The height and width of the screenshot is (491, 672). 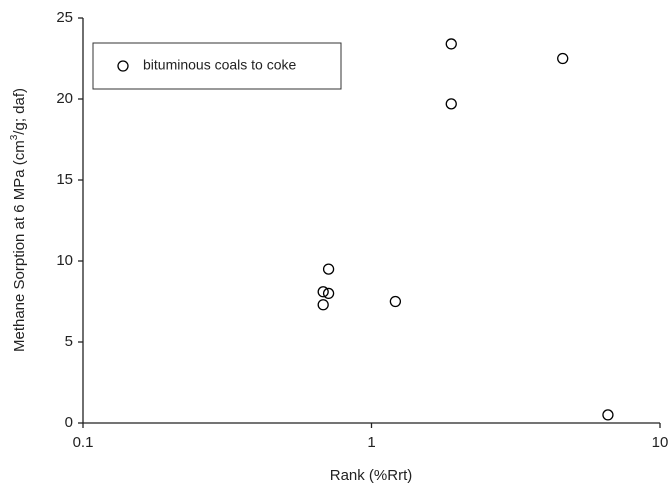 What do you see at coordinates (64, 17) in the screenshot?
I see `y-tick-label: 25` at bounding box center [64, 17].